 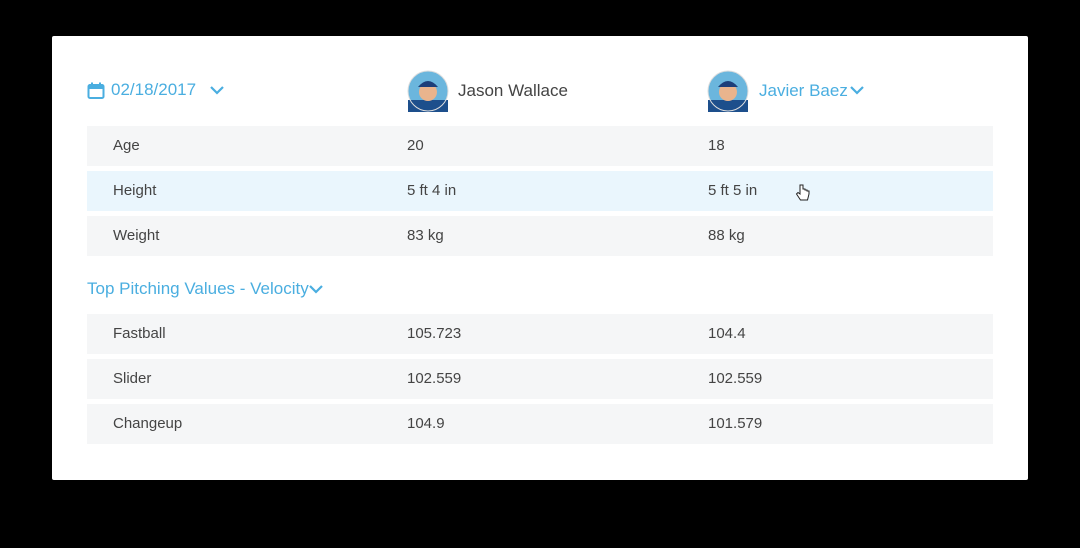 I want to click on table-row: Age 20 18, so click(x=540, y=146).